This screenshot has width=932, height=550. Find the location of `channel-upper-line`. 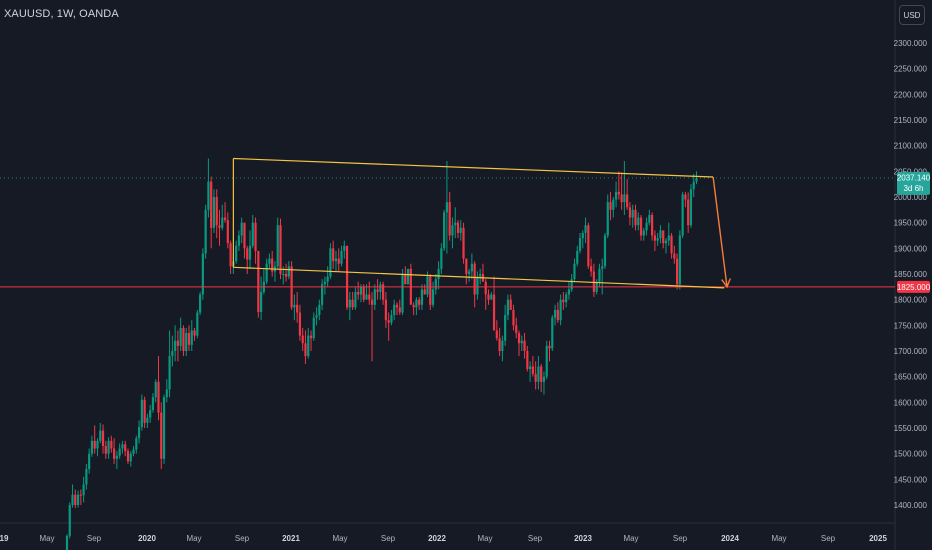

channel-upper-line is located at coordinates (473, 167).